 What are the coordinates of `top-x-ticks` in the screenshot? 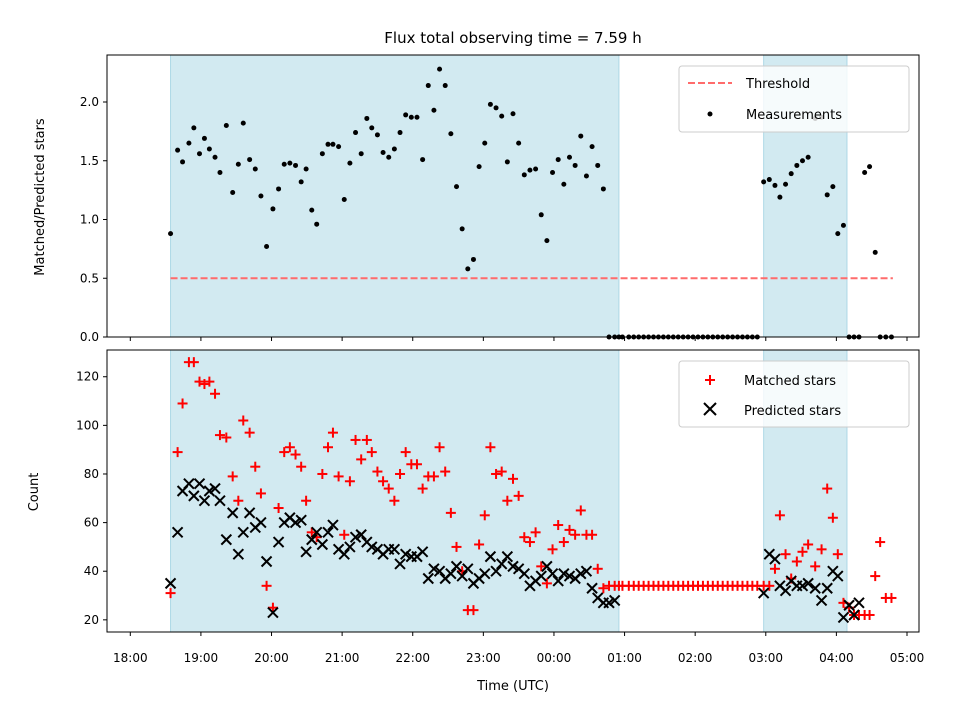 It's located at (518, 339).